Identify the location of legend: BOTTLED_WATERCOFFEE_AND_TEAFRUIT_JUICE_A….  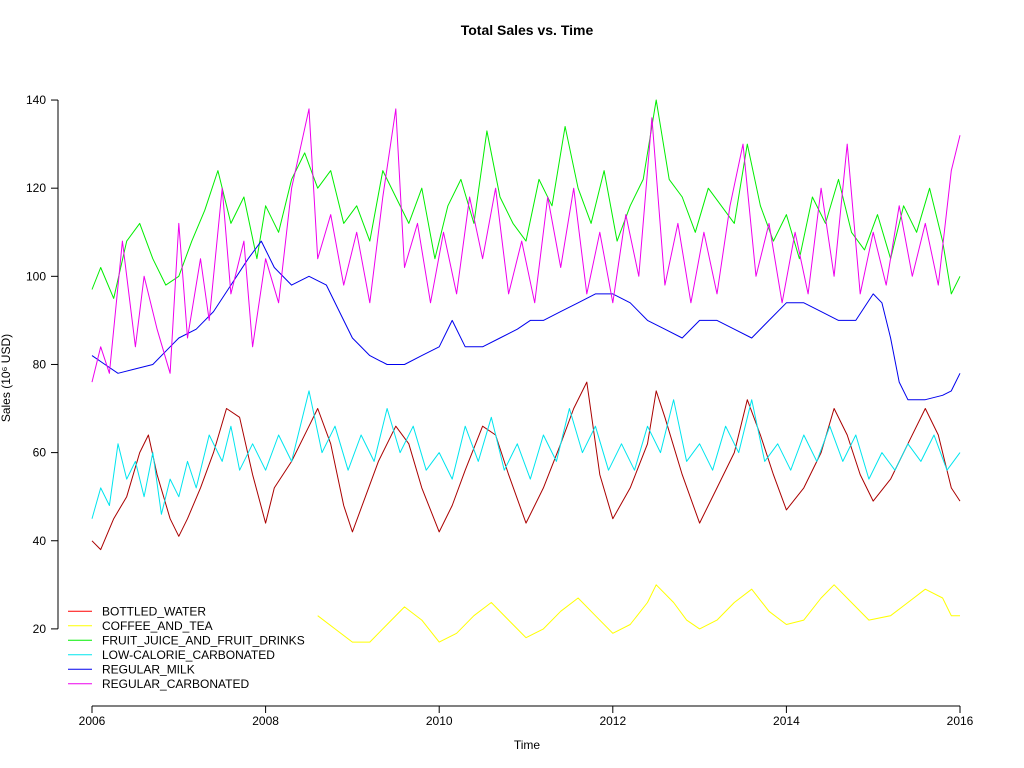
(187, 647).